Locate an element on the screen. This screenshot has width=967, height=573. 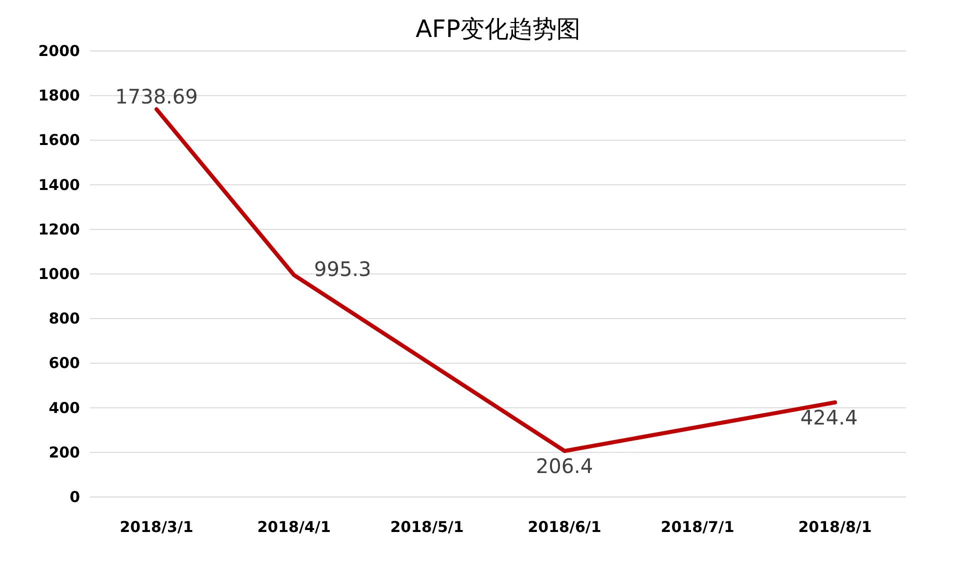
y-tick-label: 600 is located at coordinates (64, 363).